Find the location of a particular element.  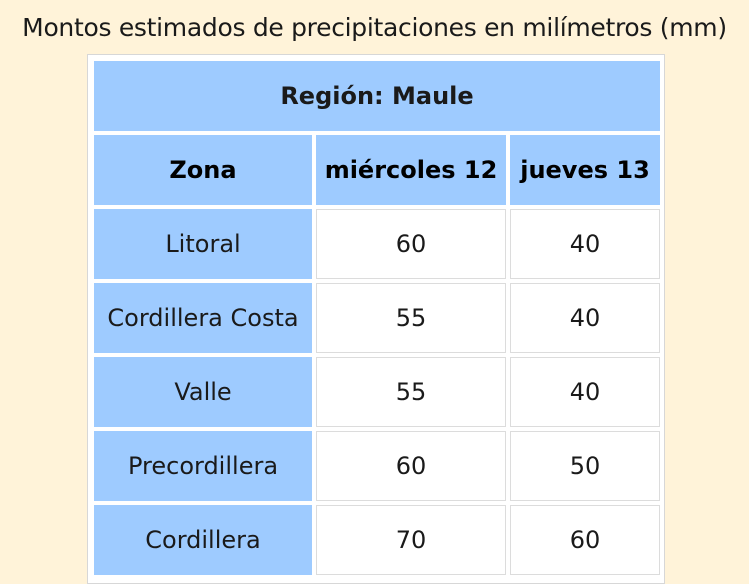

column-header-row: Zona miércoles 12 jueves 13 is located at coordinates (377, 170).